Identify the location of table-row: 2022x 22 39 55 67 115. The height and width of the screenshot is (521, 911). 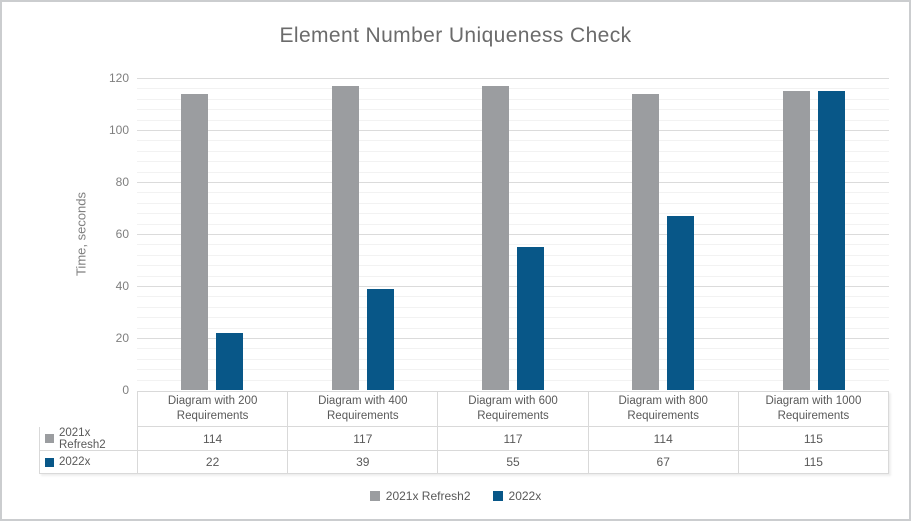
(464, 461).